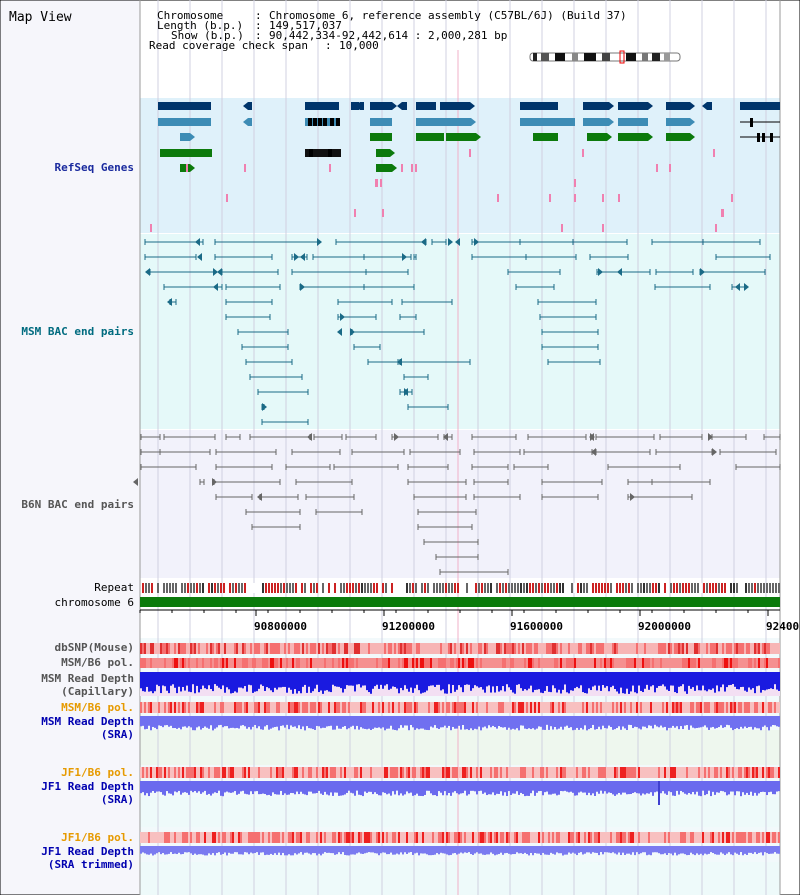  I want to click on track-label-msm-bac-end-pairs: MSM BAC end pairs, so click(77, 331).